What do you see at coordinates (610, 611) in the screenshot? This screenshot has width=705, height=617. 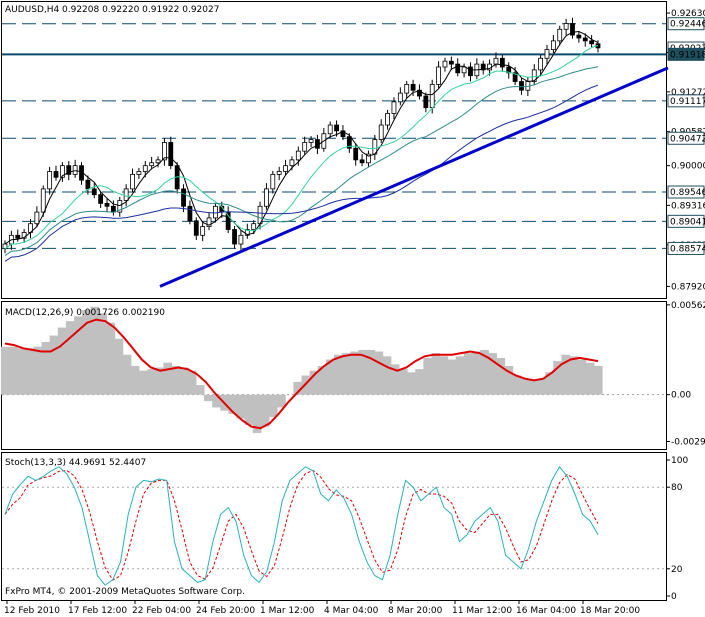 I see `time-axis-label: 18 Mar 20:00` at bounding box center [610, 611].